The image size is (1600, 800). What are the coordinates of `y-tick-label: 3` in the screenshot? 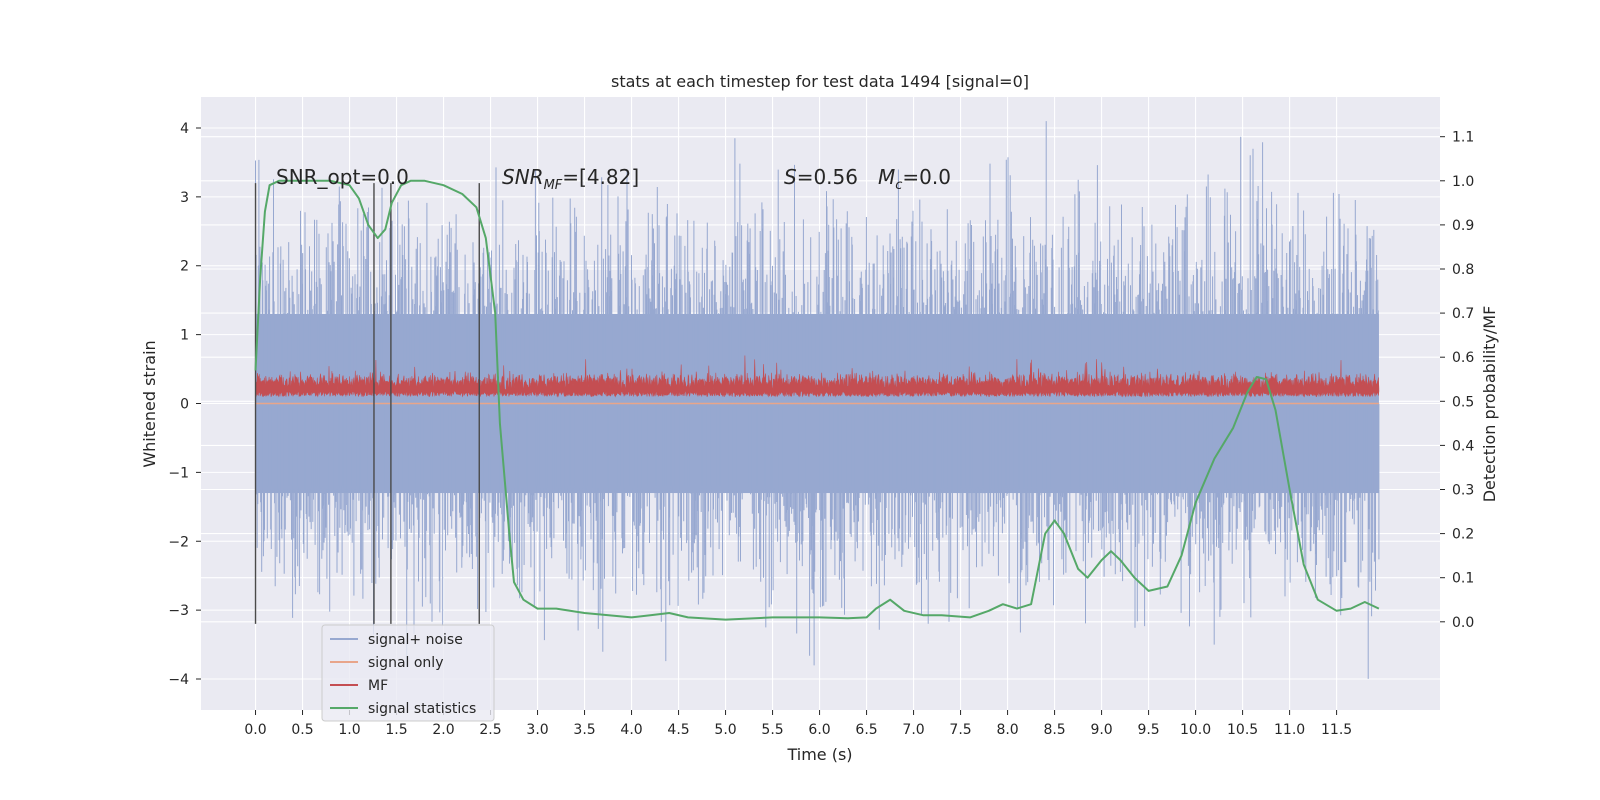 It's located at (184, 198).